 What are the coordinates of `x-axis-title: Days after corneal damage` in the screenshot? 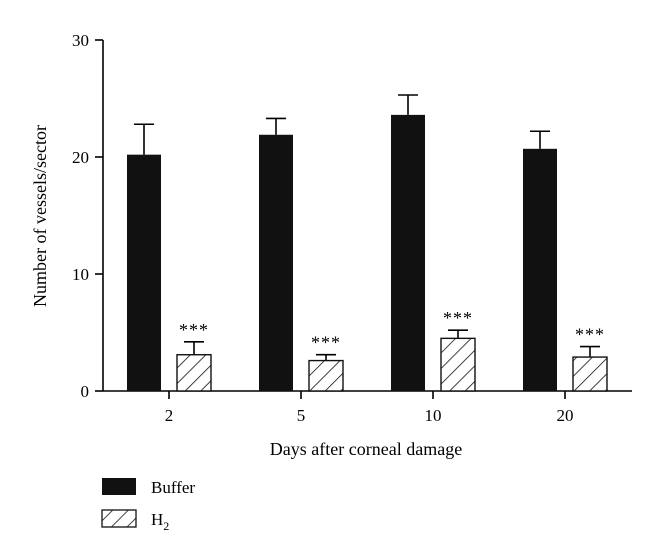 It's located at (366, 449).